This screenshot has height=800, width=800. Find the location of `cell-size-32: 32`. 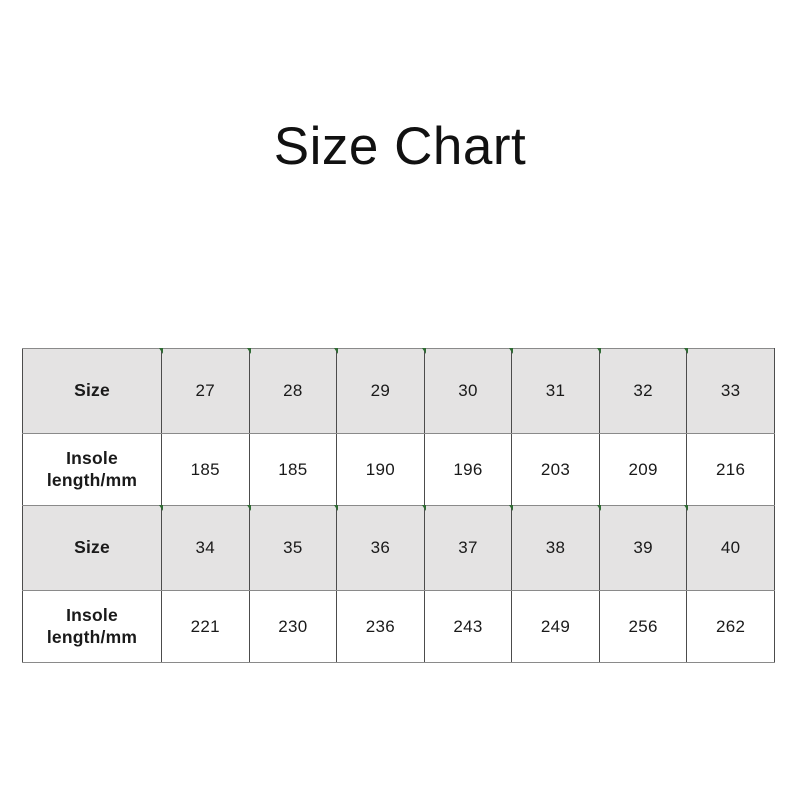

cell-size-32: 32 is located at coordinates (642, 391).